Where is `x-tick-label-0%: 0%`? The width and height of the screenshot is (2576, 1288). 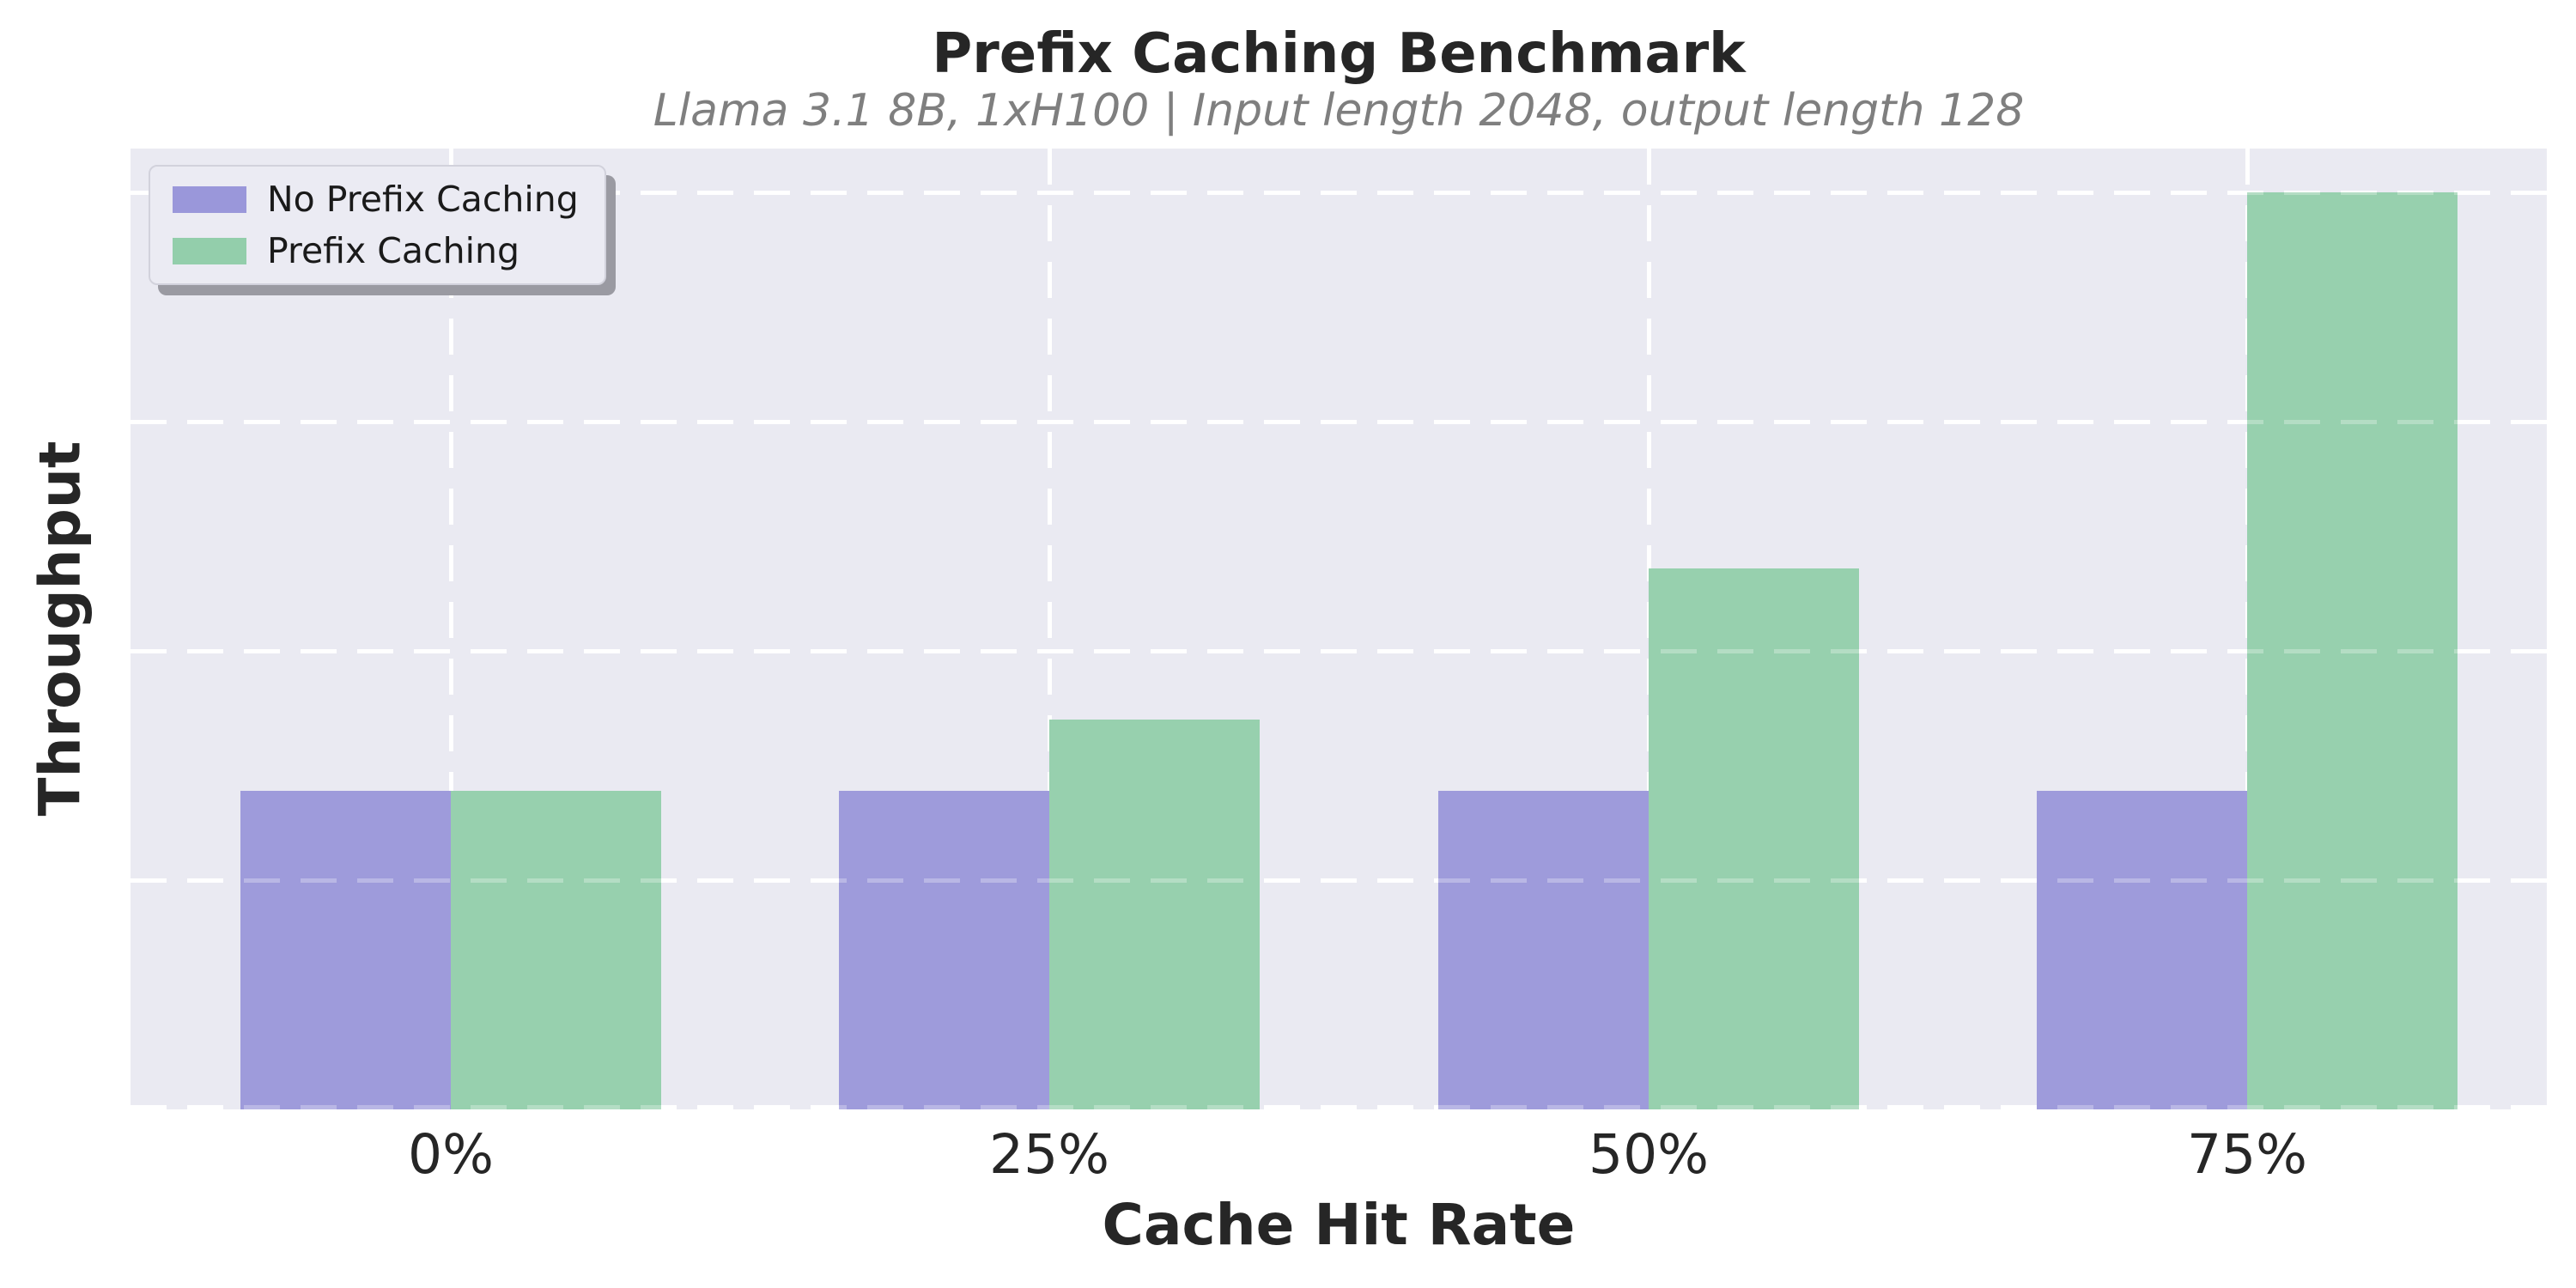 x-tick-label-0%: 0% is located at coordinates (451, 1155).